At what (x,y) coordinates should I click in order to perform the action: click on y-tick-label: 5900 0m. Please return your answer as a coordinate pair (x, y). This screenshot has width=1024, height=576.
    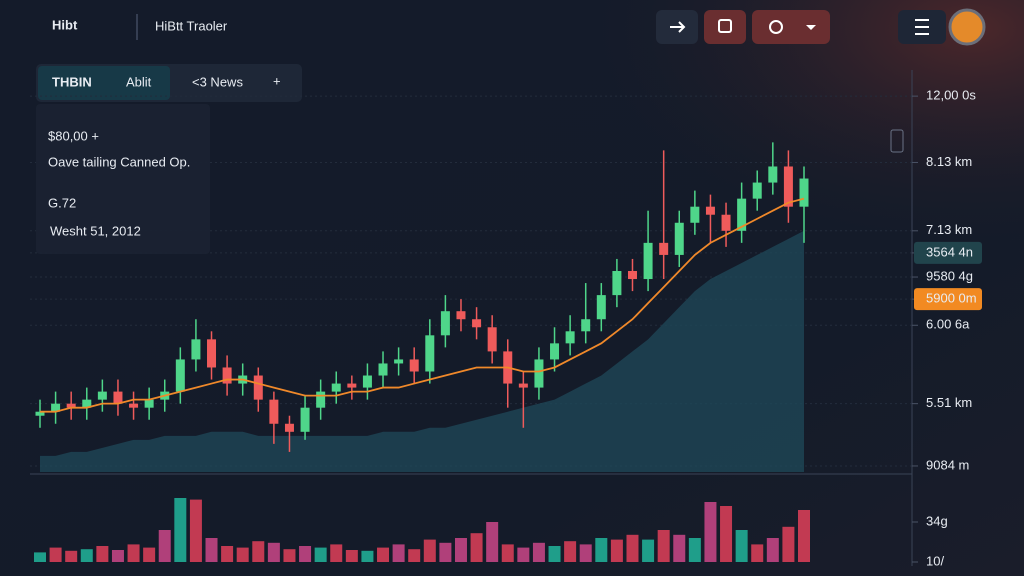
    Looking at the image, I should click on (951, 298).